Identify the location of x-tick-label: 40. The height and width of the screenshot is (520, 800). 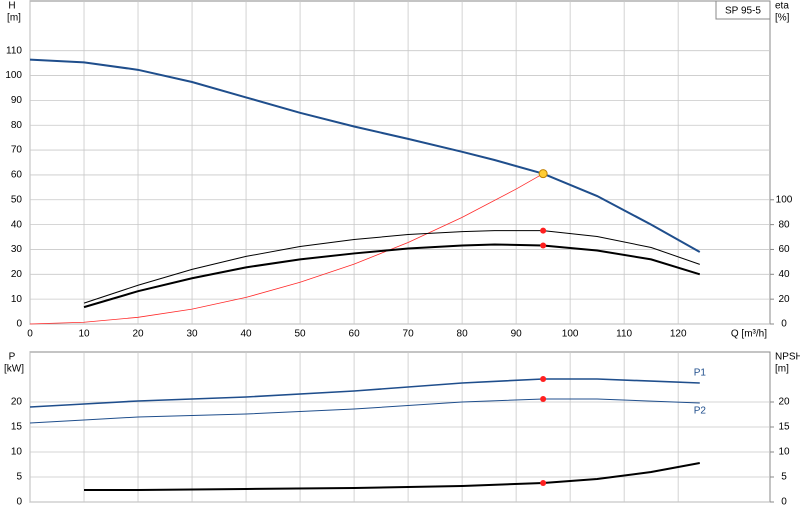
(246, 334).